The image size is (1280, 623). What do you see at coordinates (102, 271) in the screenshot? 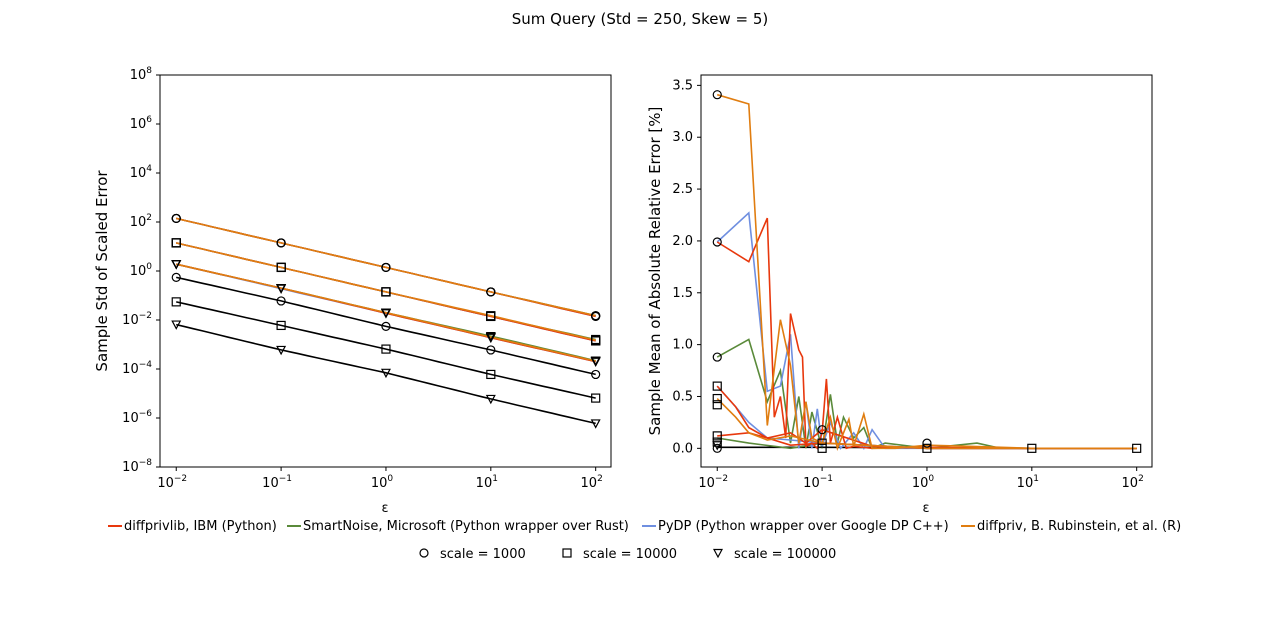
I see `left-y-axis-label: Sample Std of Scaled Error` at bounding box center [102, 271].